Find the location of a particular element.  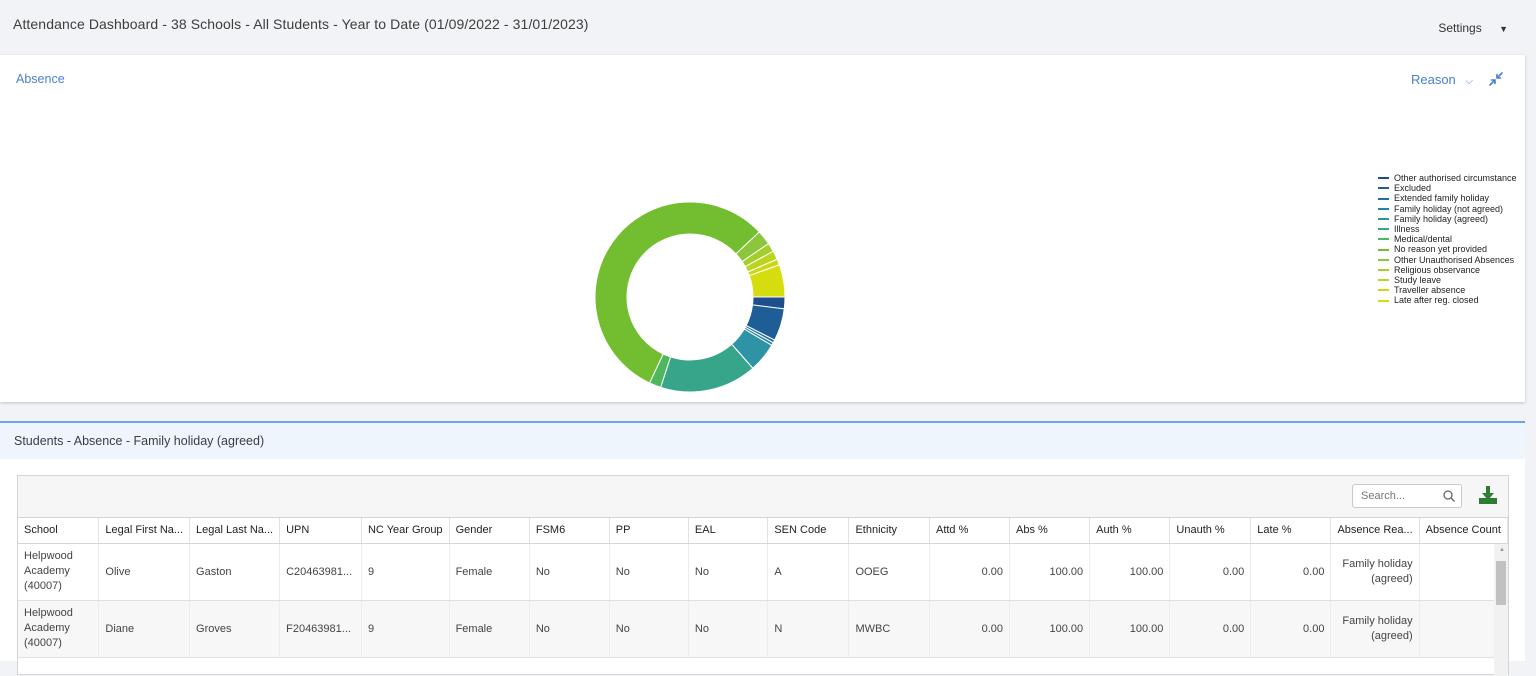

legend-item: Late after reg. closed is located at coordinates (1447, 300).